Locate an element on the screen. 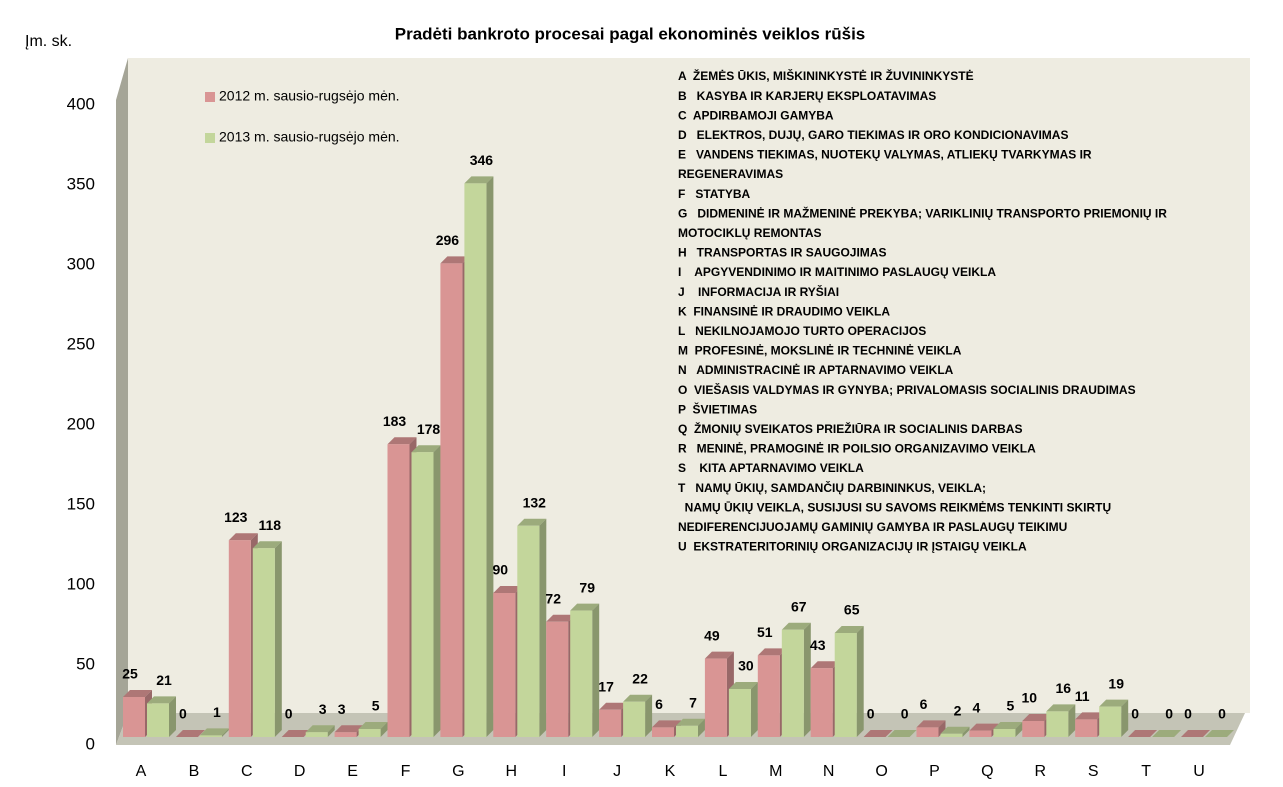 The width and height of the screenshot is (1283, 787). x-tick-label: K is located at coordinates (670, 771).